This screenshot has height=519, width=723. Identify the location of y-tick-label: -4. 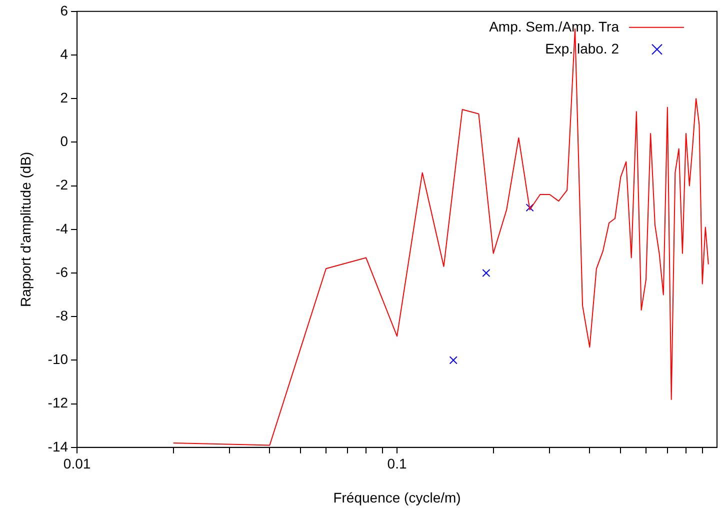
(62, 228).